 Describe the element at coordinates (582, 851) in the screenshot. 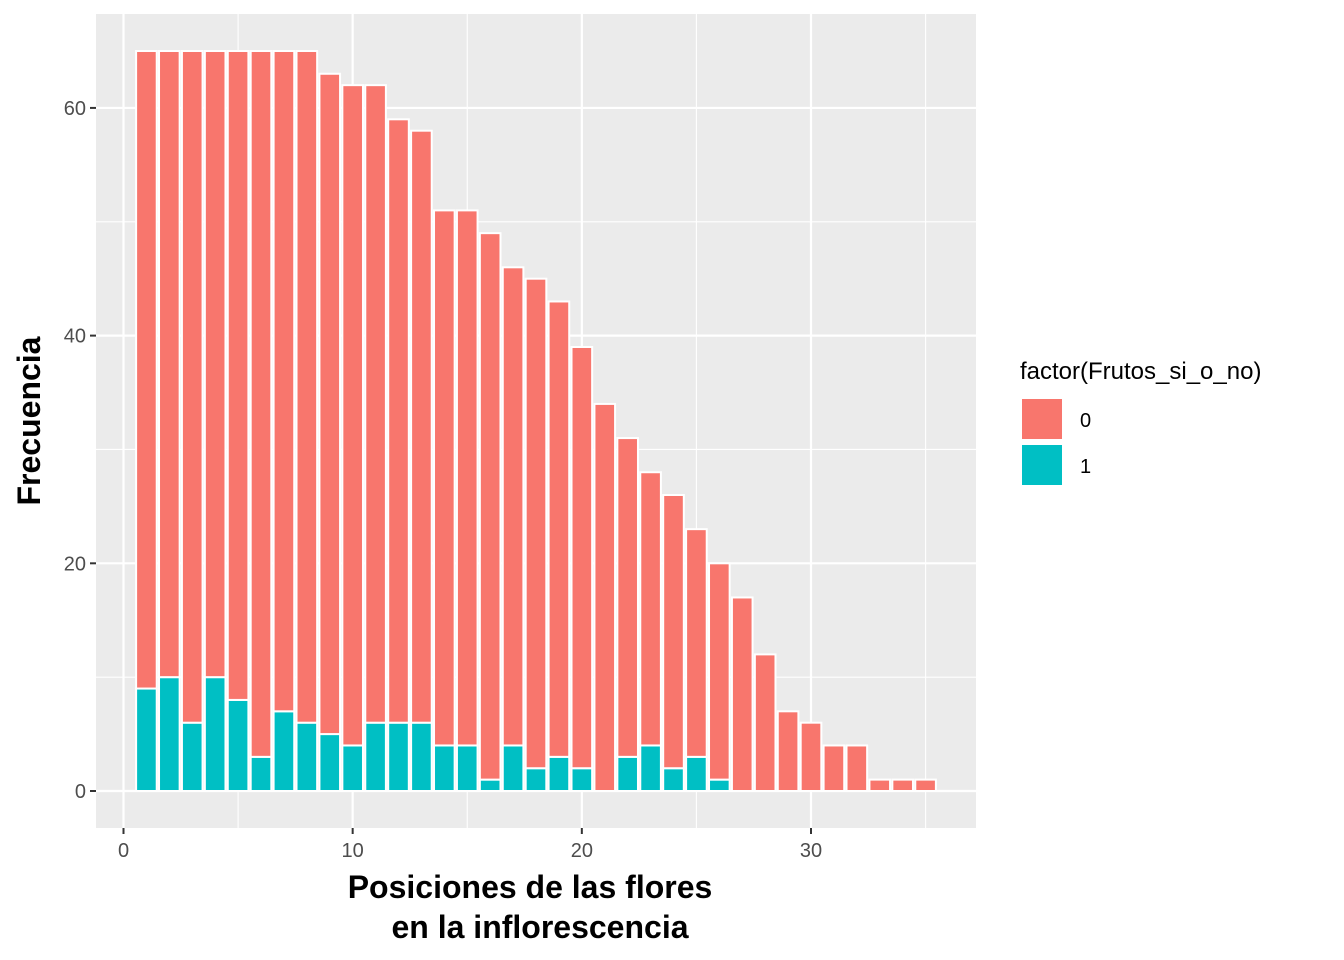

I see `x-tick-label: 20` at that location.